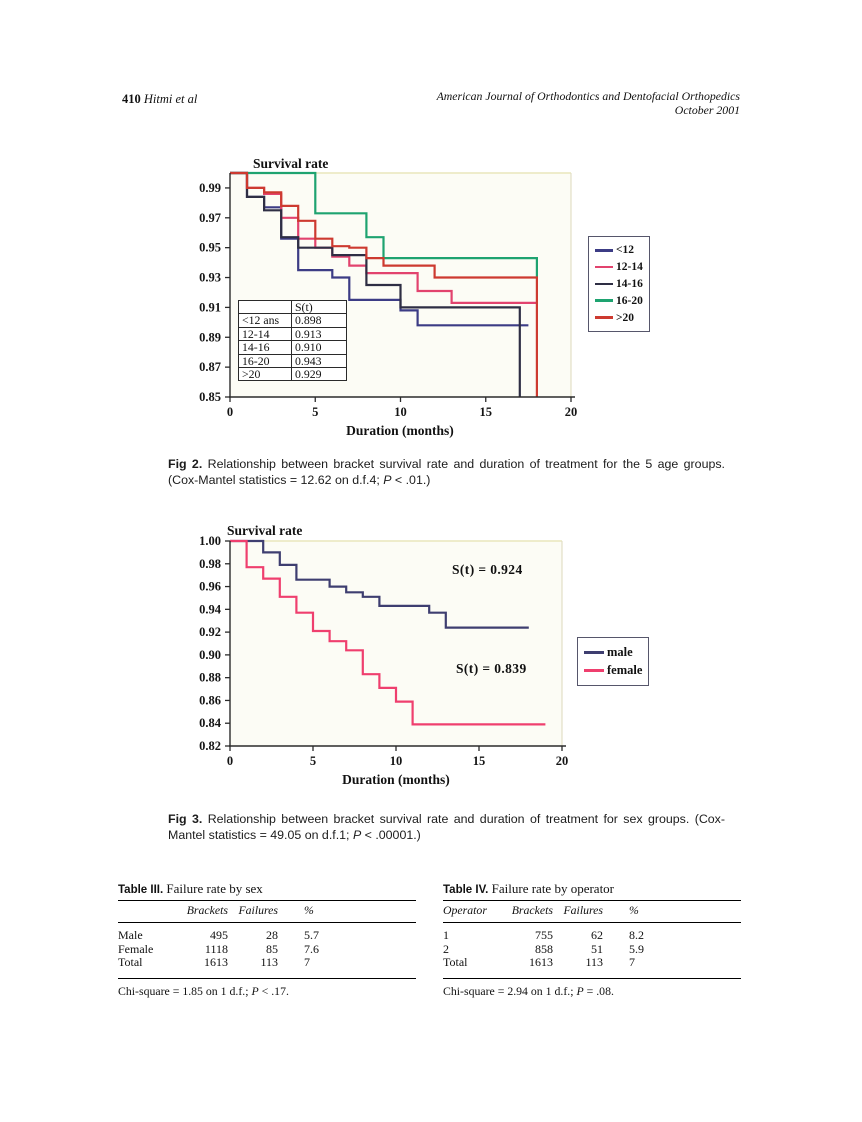 The image size is (862, 1122). I want to click on table-iv-label: Table IV., so click(466, 890).